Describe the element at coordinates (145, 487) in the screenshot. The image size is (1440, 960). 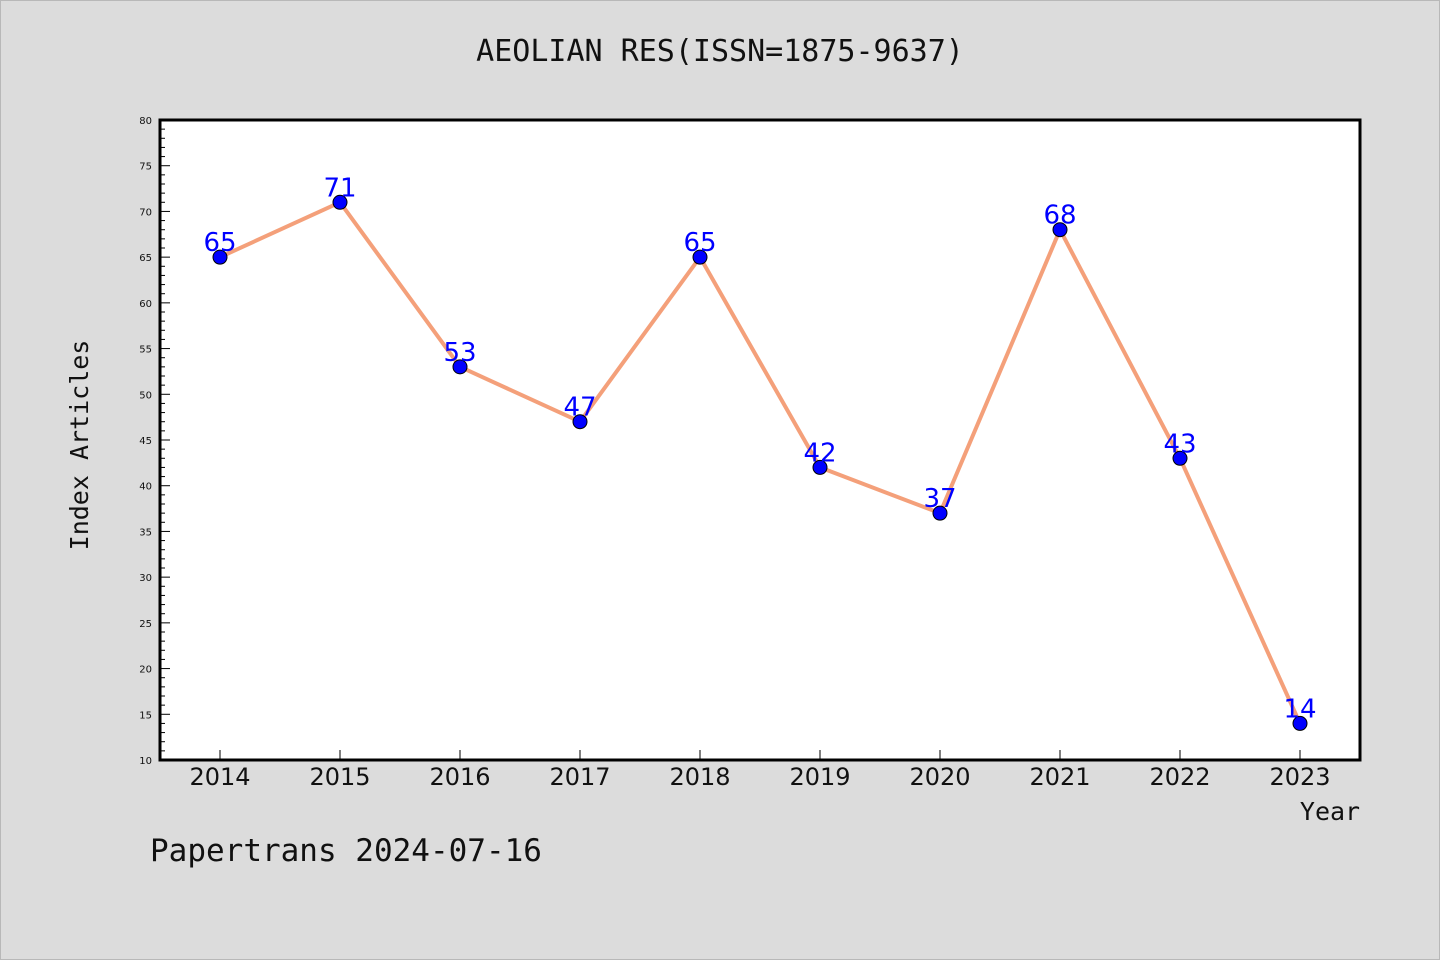
I see `y-tick-label: 40` at that location.